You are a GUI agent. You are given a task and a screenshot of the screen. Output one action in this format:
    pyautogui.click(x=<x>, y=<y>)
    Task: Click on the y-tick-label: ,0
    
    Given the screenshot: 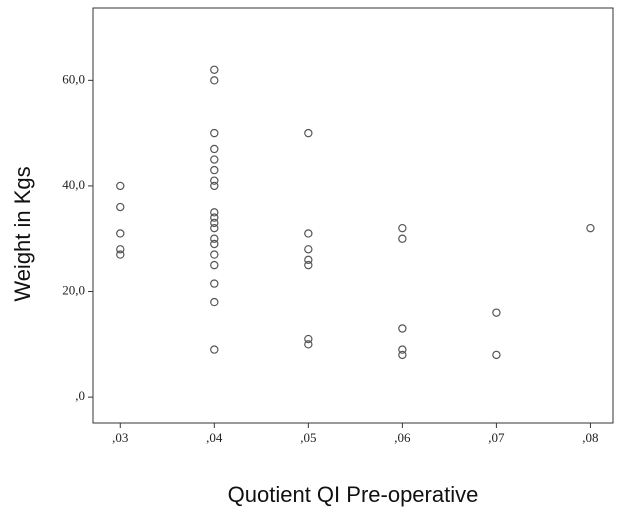 What is the action you would take?
    pyautogui.click(x=80, y=395)
    